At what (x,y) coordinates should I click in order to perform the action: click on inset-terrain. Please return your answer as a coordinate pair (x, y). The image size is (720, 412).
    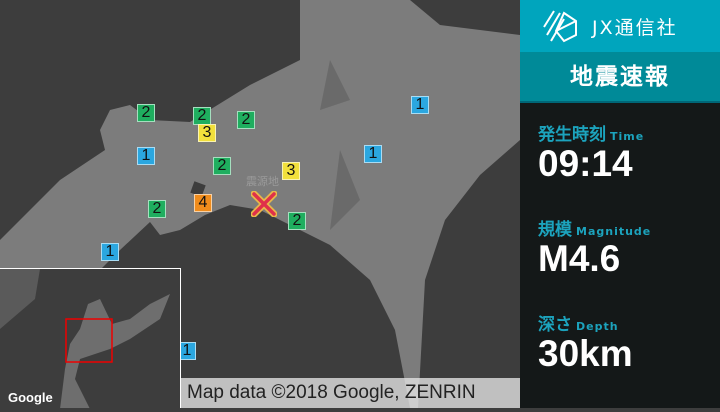
    Looking at the image, I should click on (85, 338).